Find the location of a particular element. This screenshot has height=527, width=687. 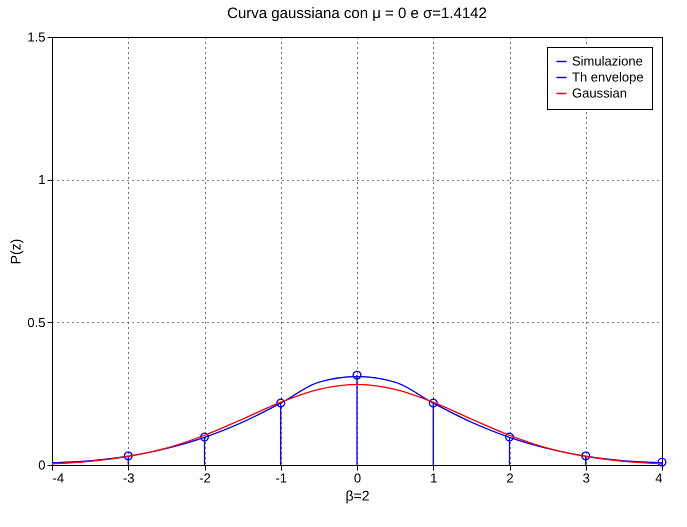

x-tick-label: -3 is located at coordinates (128, 478).